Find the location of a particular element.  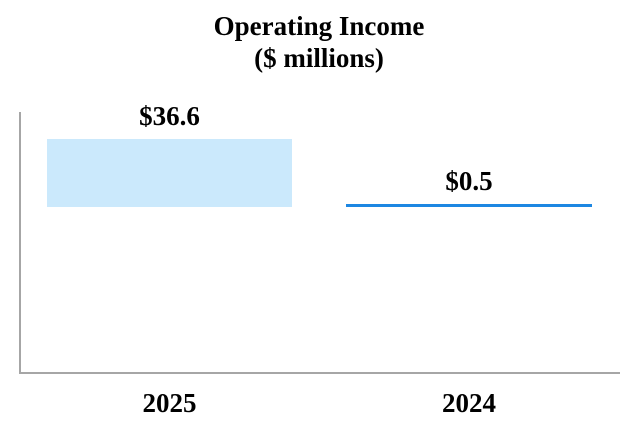

x-tick-label-2025: 2025 is located at coordinates (169, 403).